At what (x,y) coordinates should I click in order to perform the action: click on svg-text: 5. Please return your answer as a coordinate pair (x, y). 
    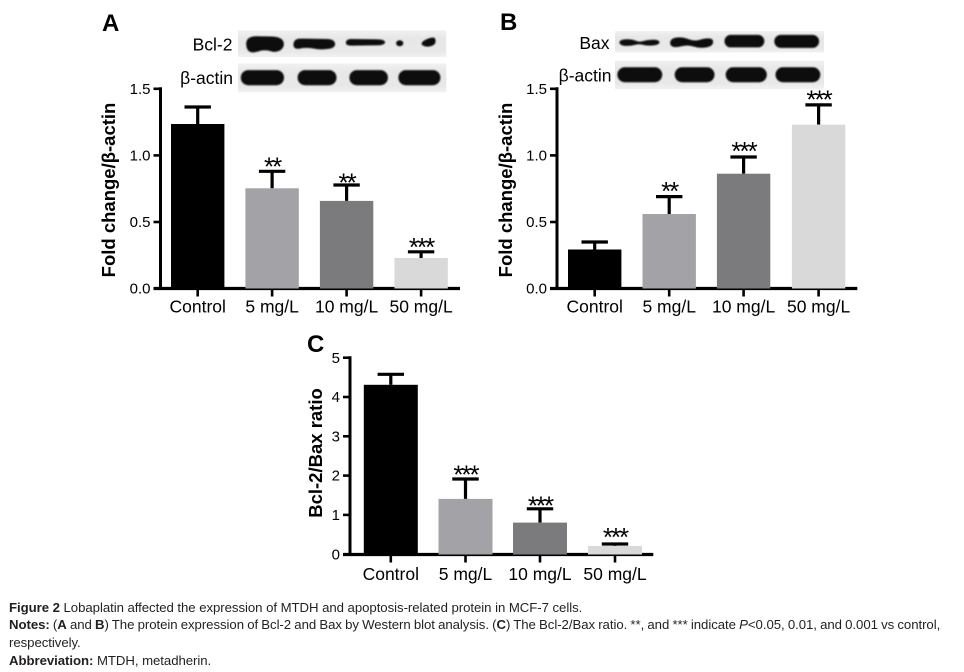
    Looking at the image, I should click on (336, 358).